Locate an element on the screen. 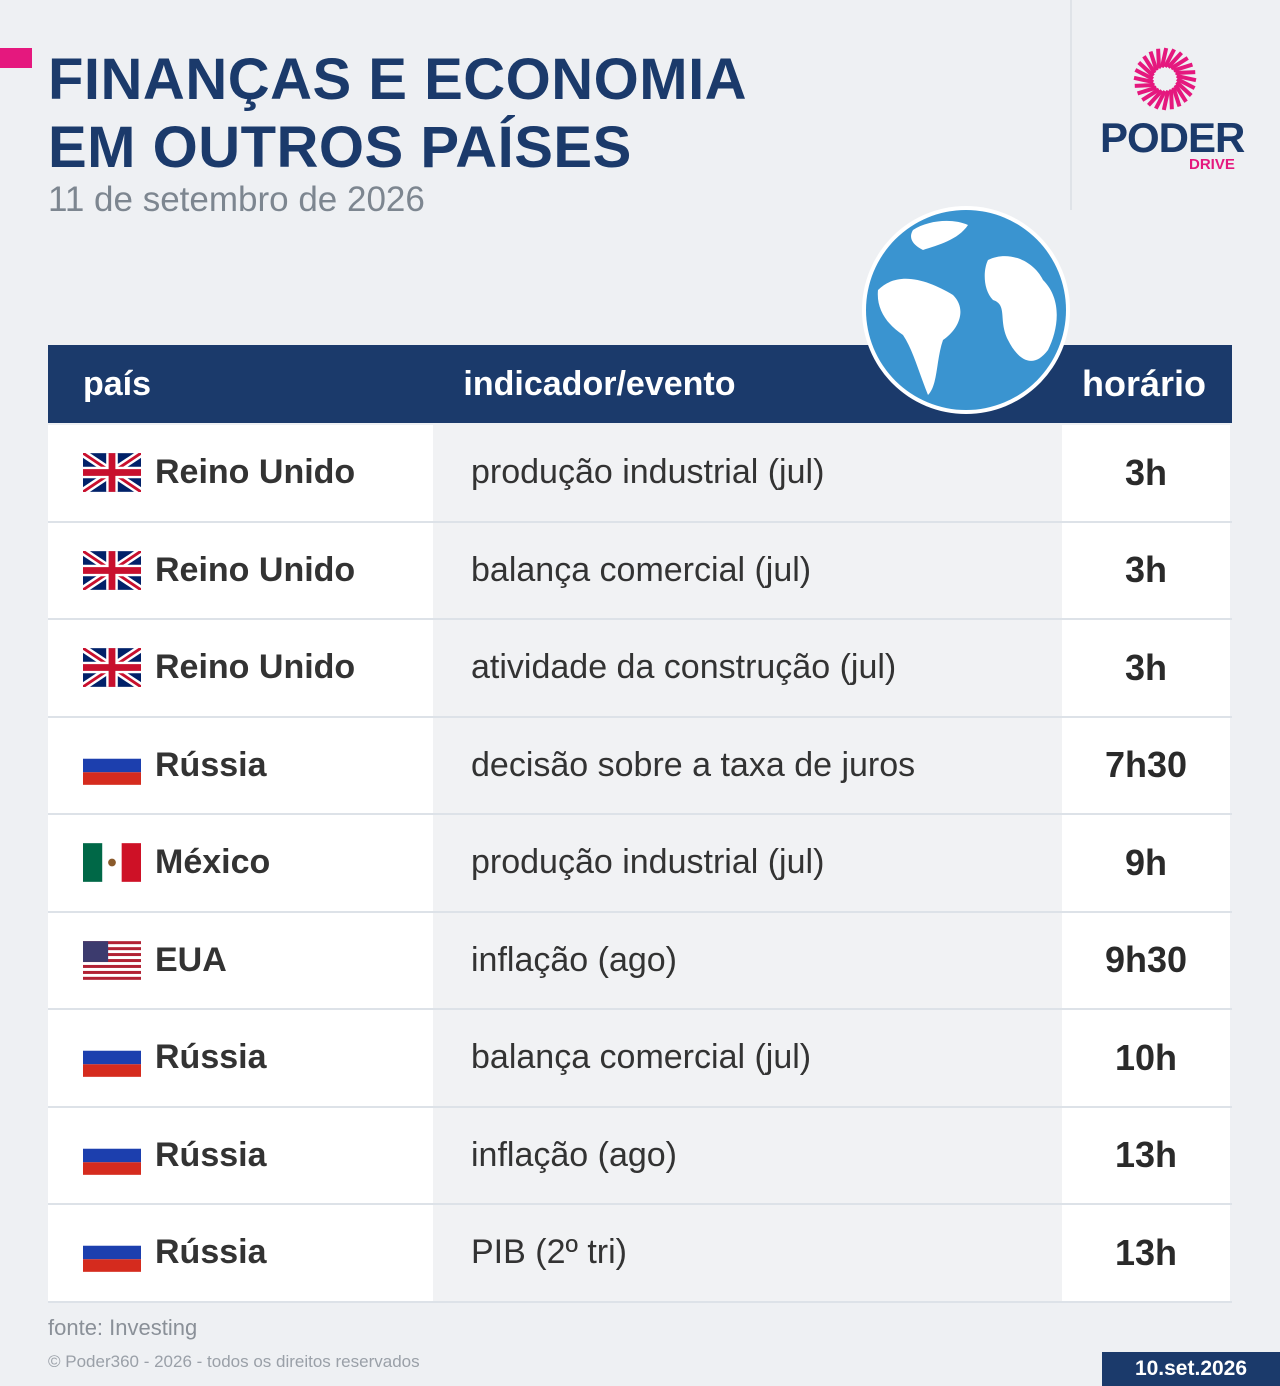  accent-mark is located at coordinates (16, 58).